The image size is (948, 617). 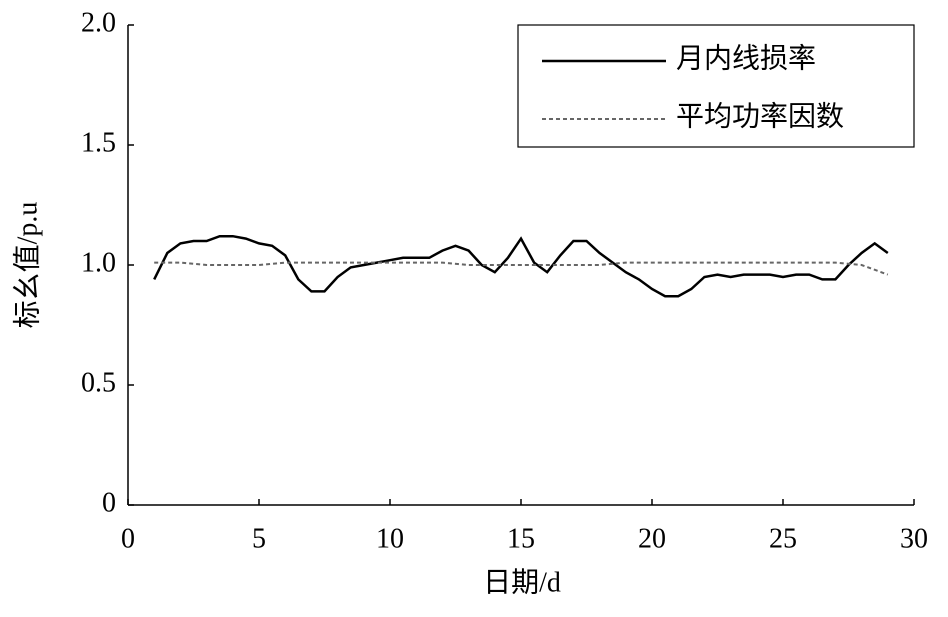 What do you see at coordinates (390, 538) in the screenshot?
I see `x-tick-label: 10` at bounding box center [390, 538].